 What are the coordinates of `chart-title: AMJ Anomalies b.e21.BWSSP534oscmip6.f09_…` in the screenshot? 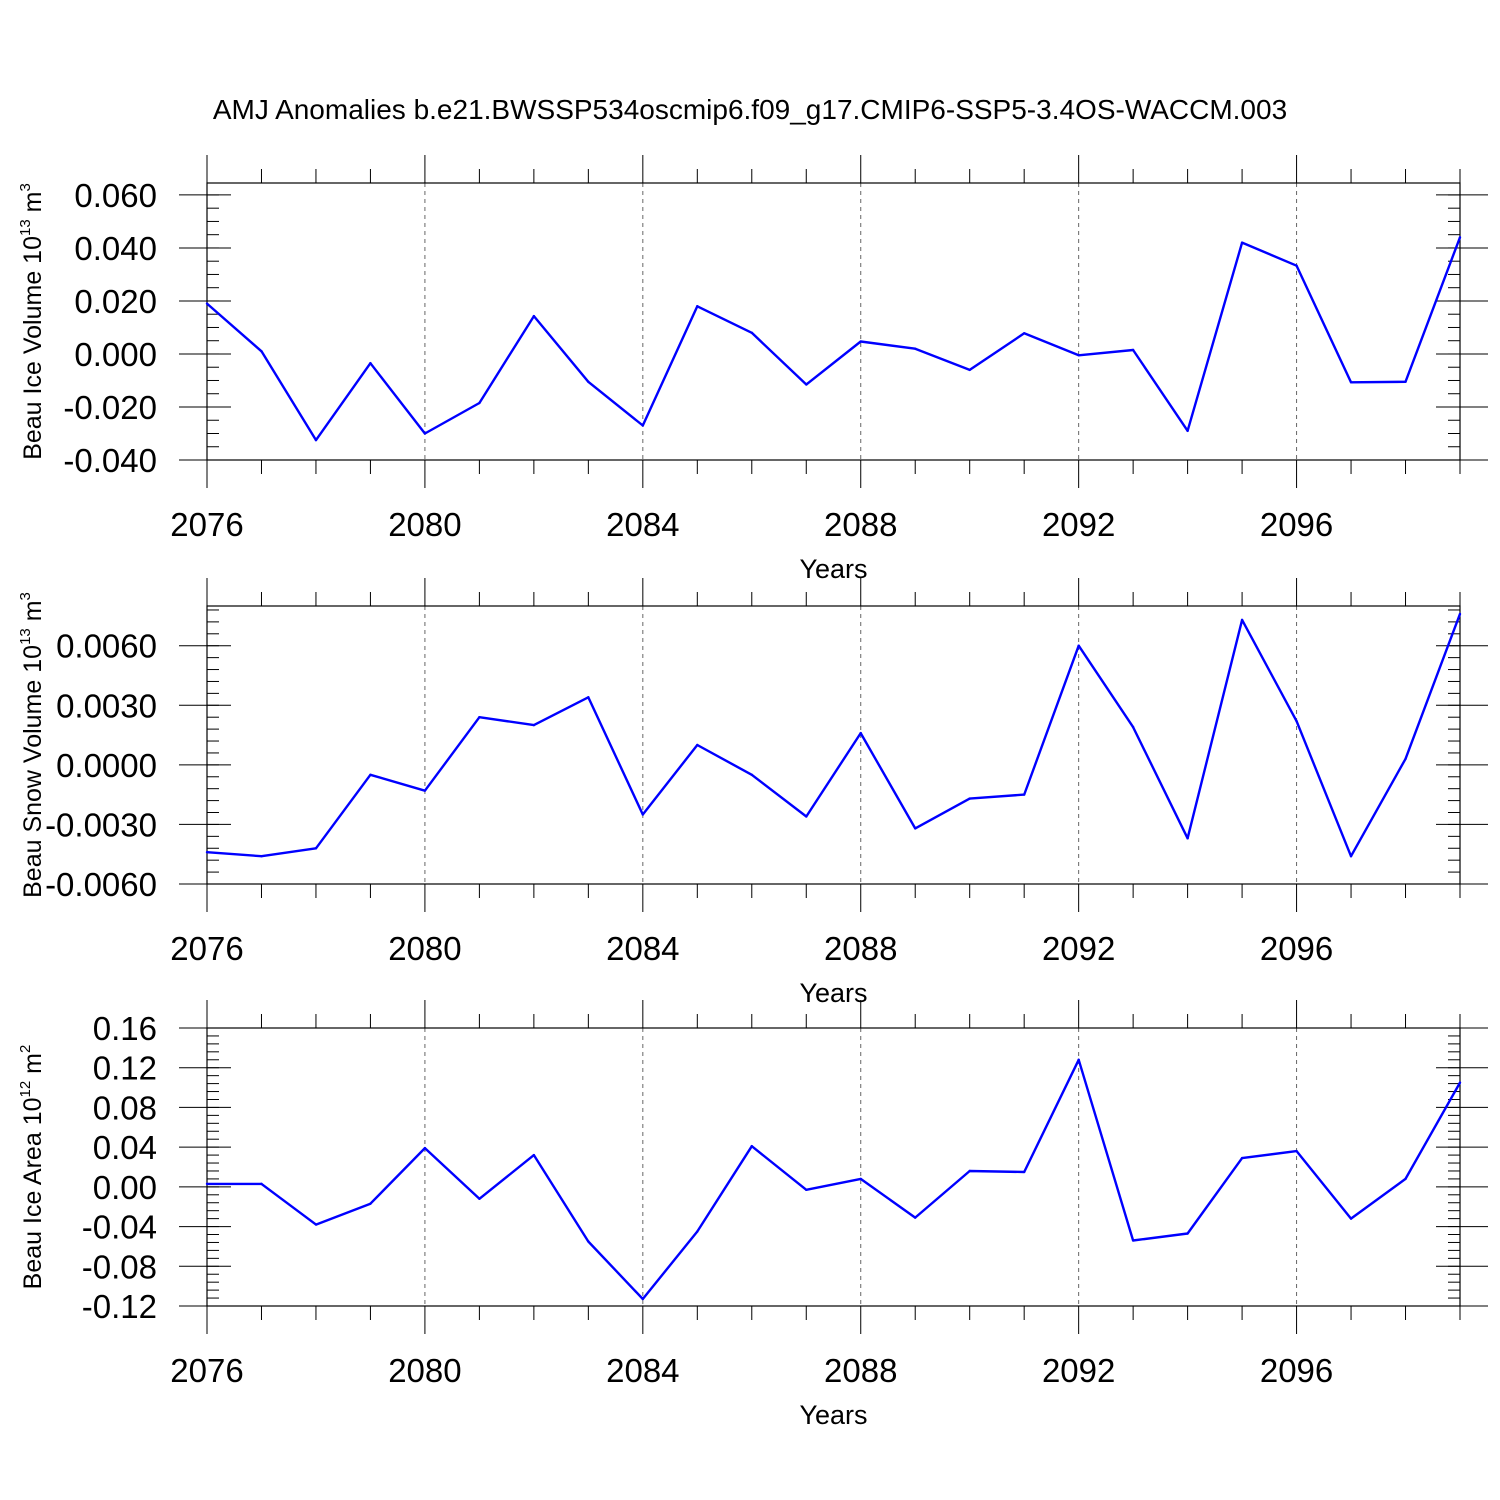 It's located at (750, 109).